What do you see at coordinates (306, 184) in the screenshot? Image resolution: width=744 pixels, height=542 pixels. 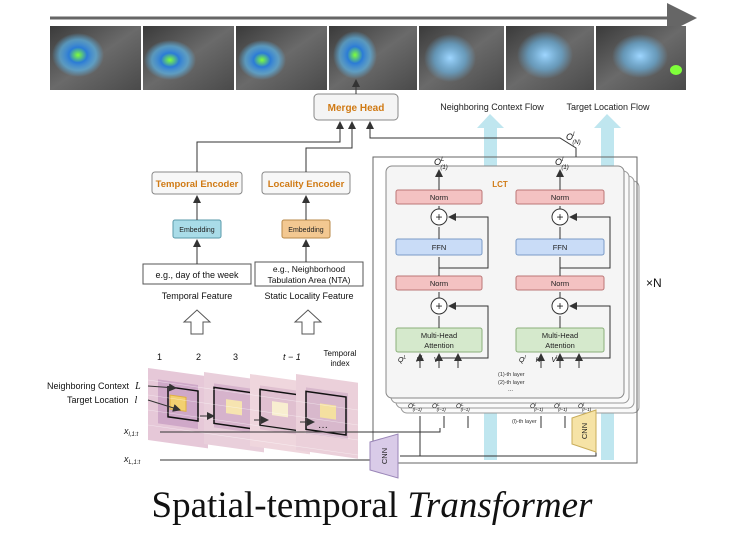 I see `locality-encoder-label: Locality Encoder` at bounding box center [306, 184].